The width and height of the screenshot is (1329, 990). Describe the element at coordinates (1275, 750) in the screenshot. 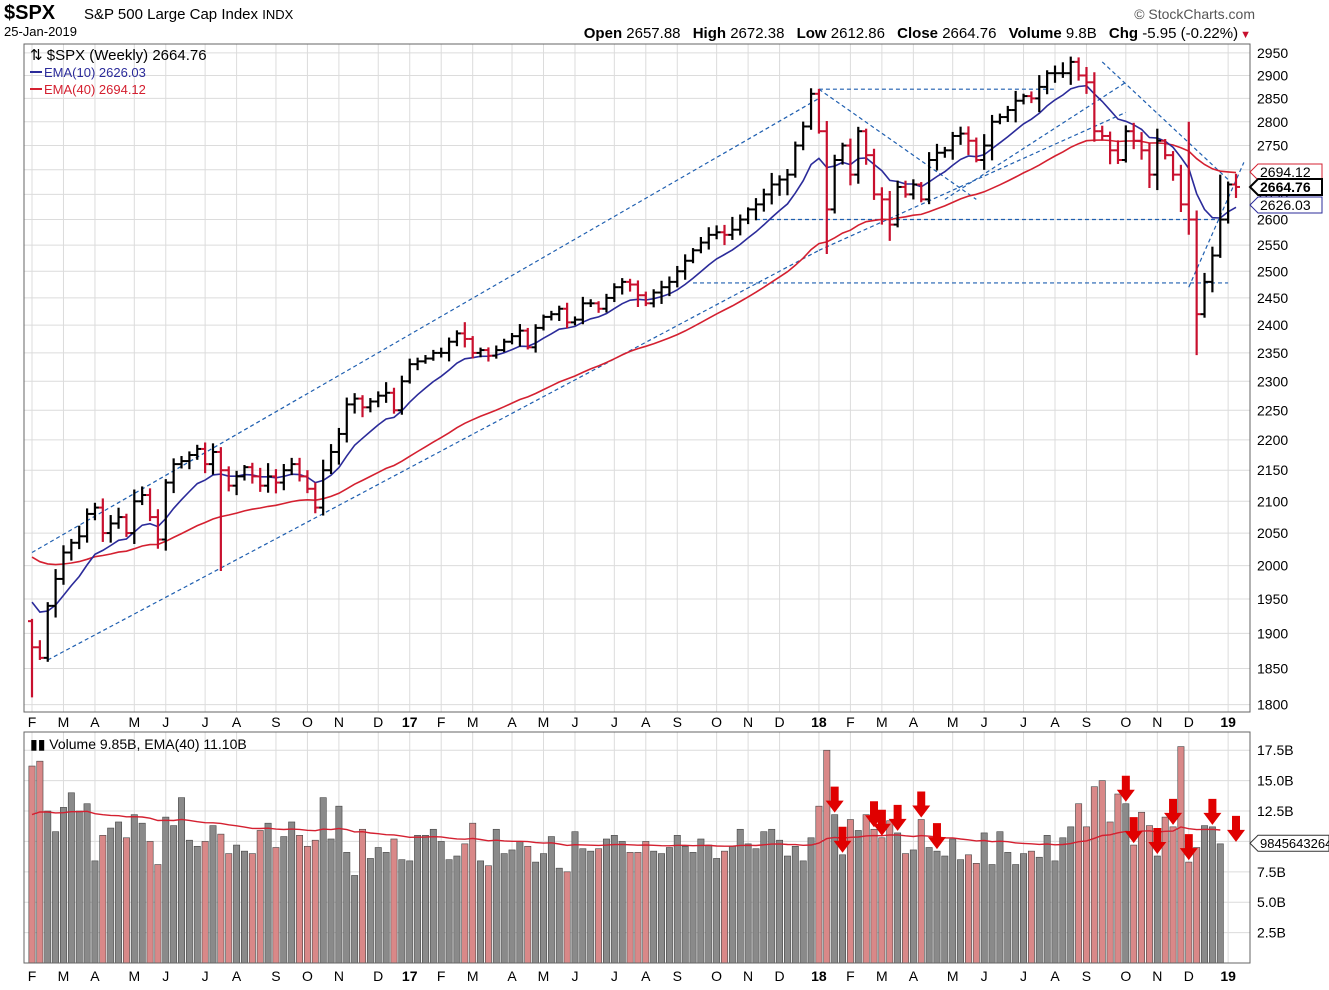

I see `volume-tick-label: 17.5B` at that location.